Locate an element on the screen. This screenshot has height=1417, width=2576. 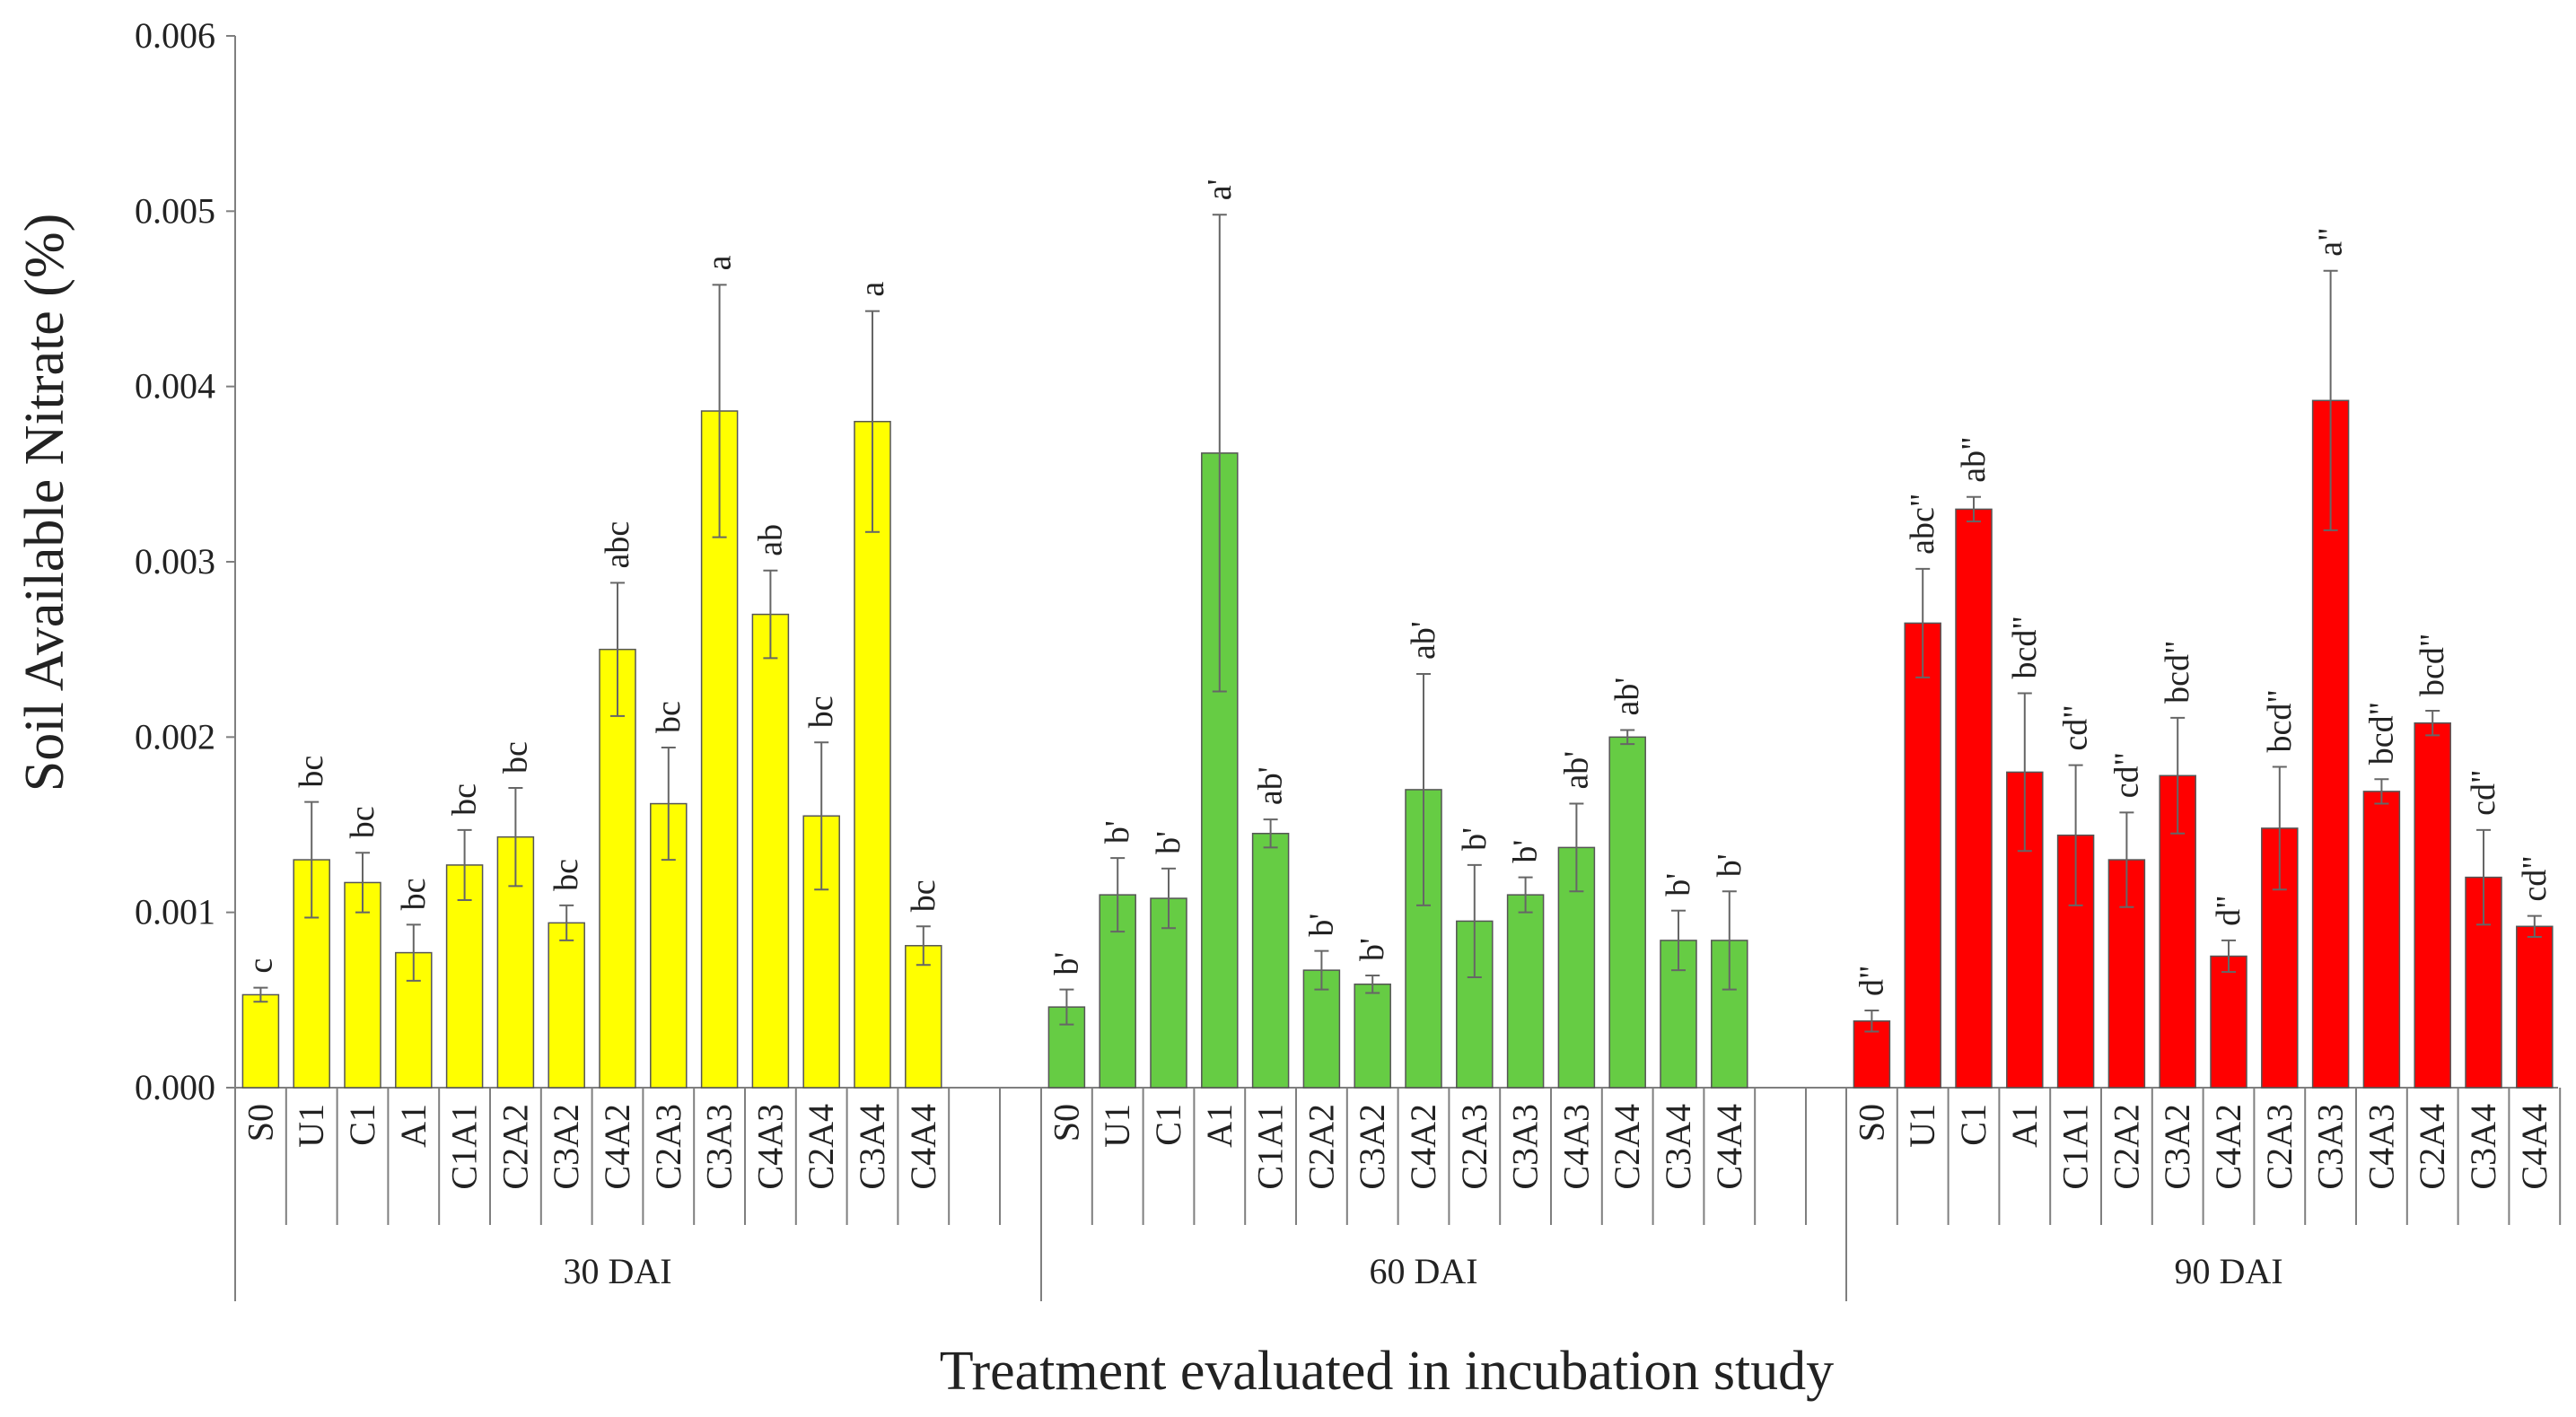
significance-letter: ab" is located at coordinates (1974, 459).